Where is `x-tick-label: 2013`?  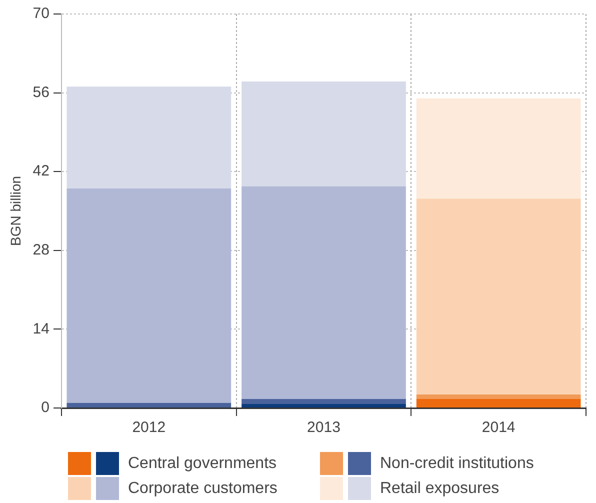
x-tick-label: 2013 is located at coordinates (323, 427).